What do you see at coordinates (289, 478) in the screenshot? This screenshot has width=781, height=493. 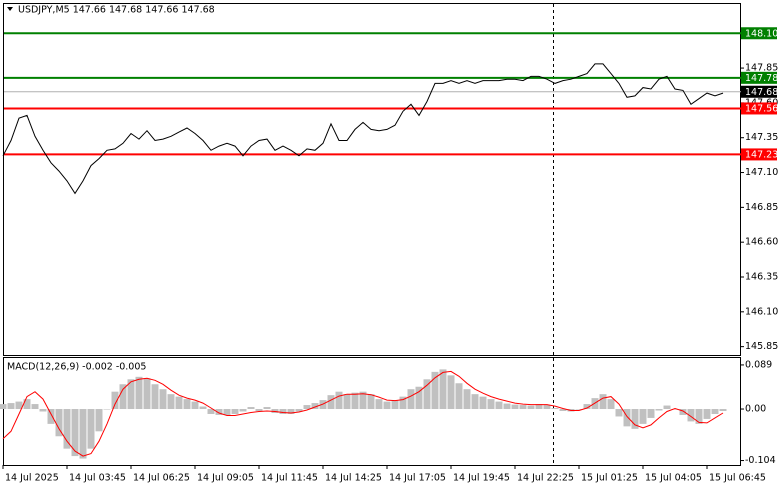 I see `x-tick-label: 14 Jul 11:45` at bounding box center [289, 478].